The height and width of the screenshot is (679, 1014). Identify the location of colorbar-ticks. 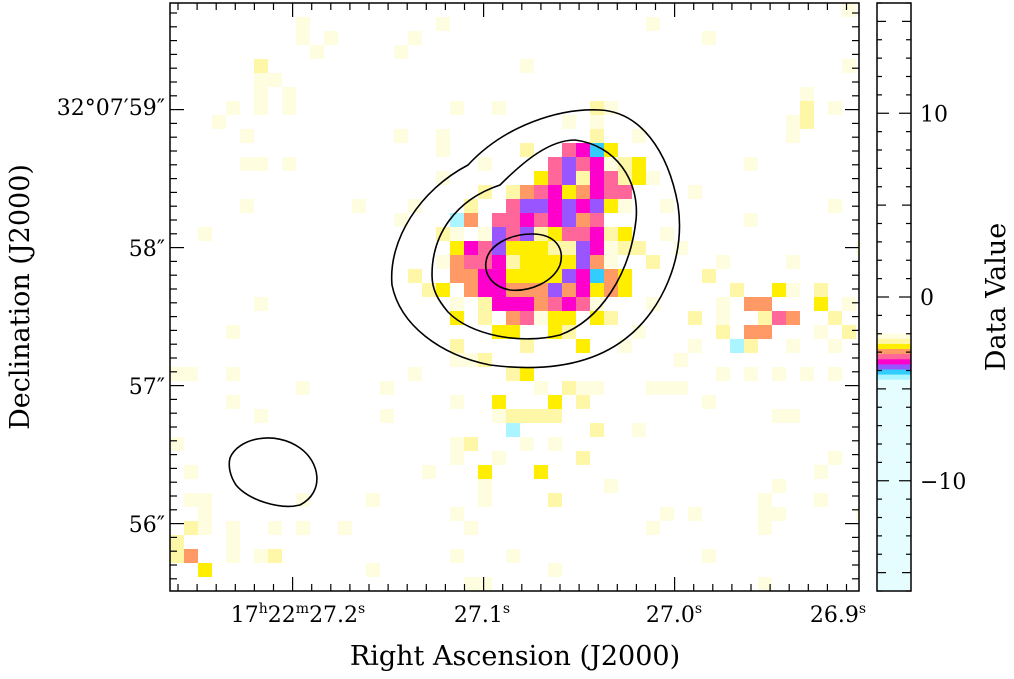
(894, 297).